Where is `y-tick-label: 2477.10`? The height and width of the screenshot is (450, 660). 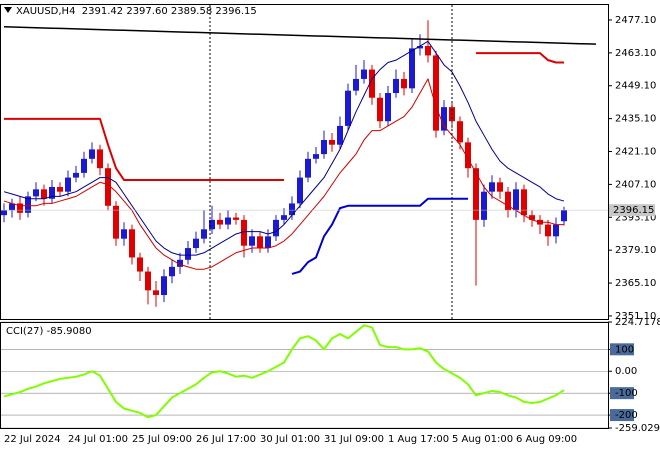
y-tick-label: 2477.10 is located at coordinates (635, 20).